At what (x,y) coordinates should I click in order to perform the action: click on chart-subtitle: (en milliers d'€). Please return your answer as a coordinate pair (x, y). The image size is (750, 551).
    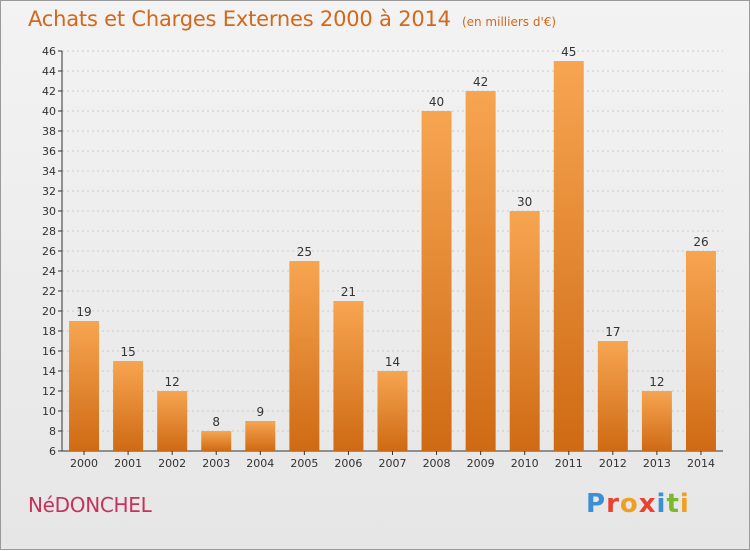
    Looking at the image, I should click on (509, 22).